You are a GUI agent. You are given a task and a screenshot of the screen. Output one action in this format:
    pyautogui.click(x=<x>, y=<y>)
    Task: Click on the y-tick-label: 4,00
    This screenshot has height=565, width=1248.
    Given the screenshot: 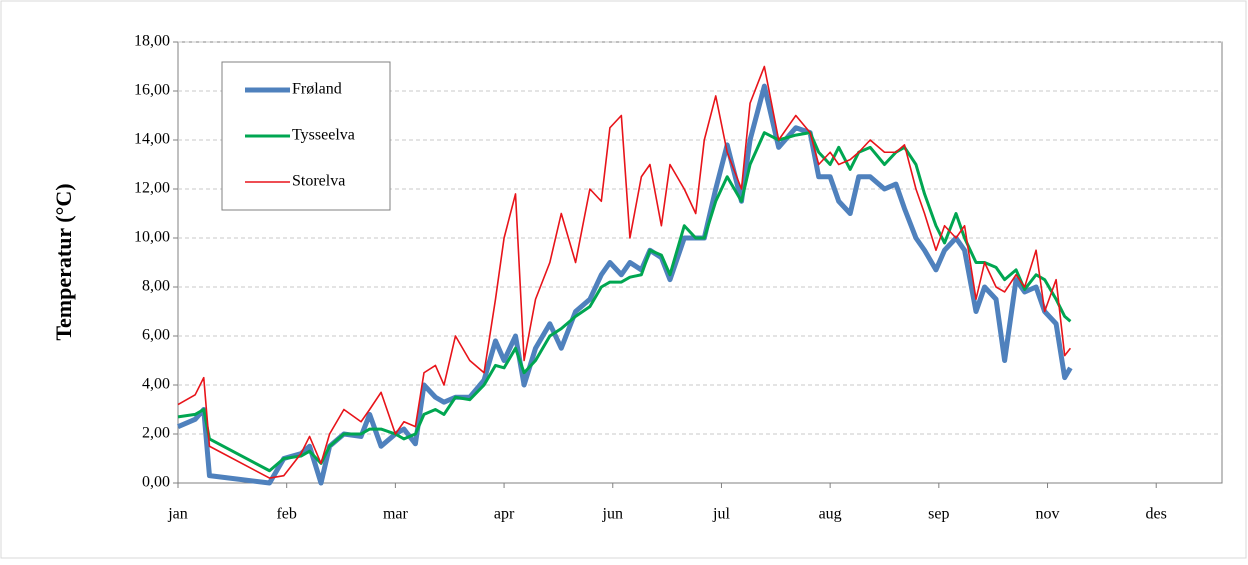 What is the action you would take?
    pyautogui.click(x=156, y=384)
    